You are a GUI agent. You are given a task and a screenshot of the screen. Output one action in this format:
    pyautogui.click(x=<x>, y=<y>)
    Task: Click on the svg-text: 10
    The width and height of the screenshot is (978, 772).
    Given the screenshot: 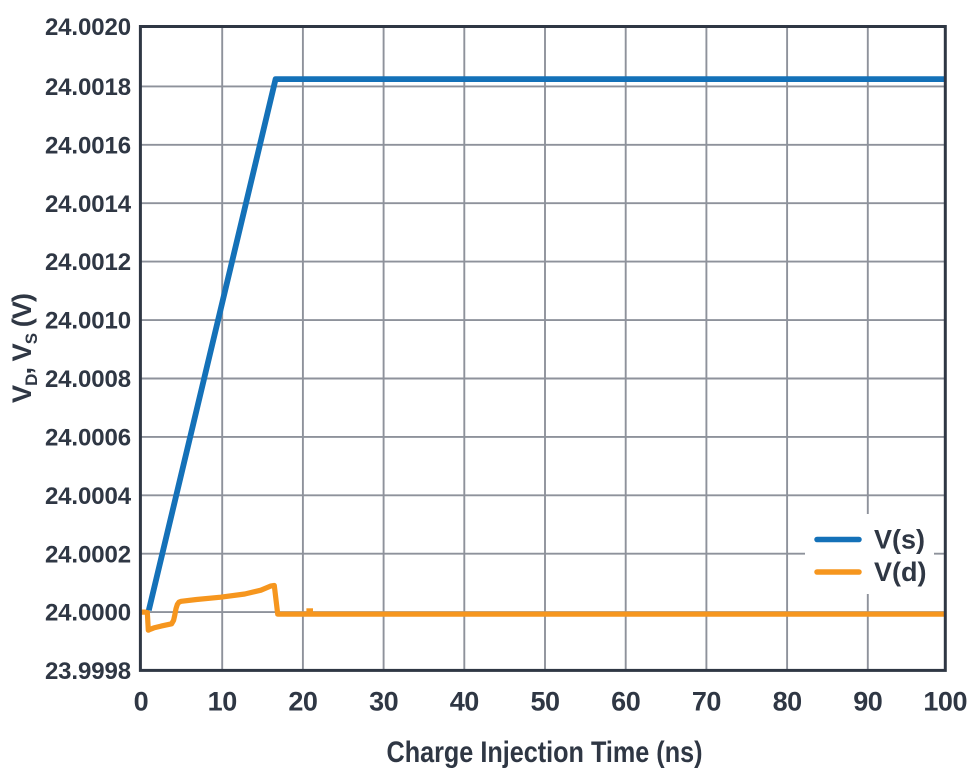 What is the action you would take?
    pyautogui.click(x=222, y=702)
    